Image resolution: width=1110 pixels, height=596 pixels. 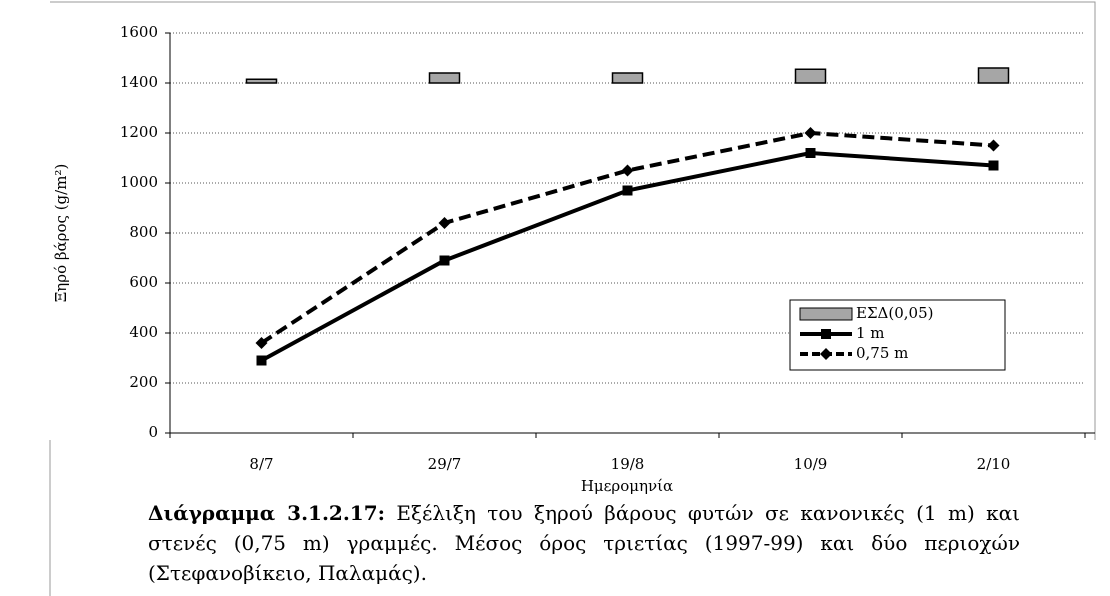 I want to click on legend-label: 0,75 m, so click(x=882, y=353).